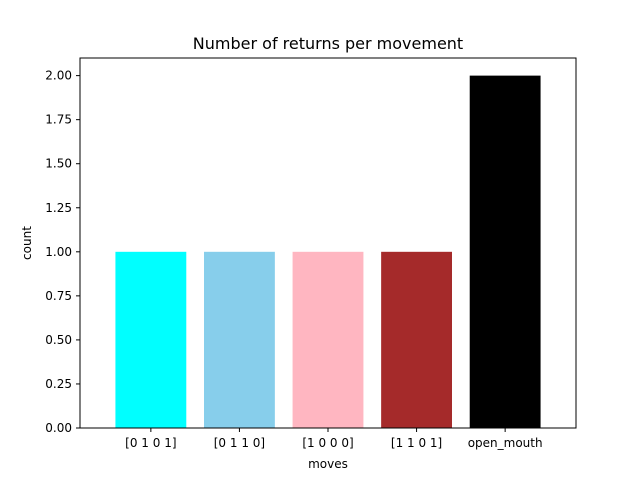  Describe the element at coordinates (58, 164) in the screenshot. I see `y-tick-label: 1.50` at that location.